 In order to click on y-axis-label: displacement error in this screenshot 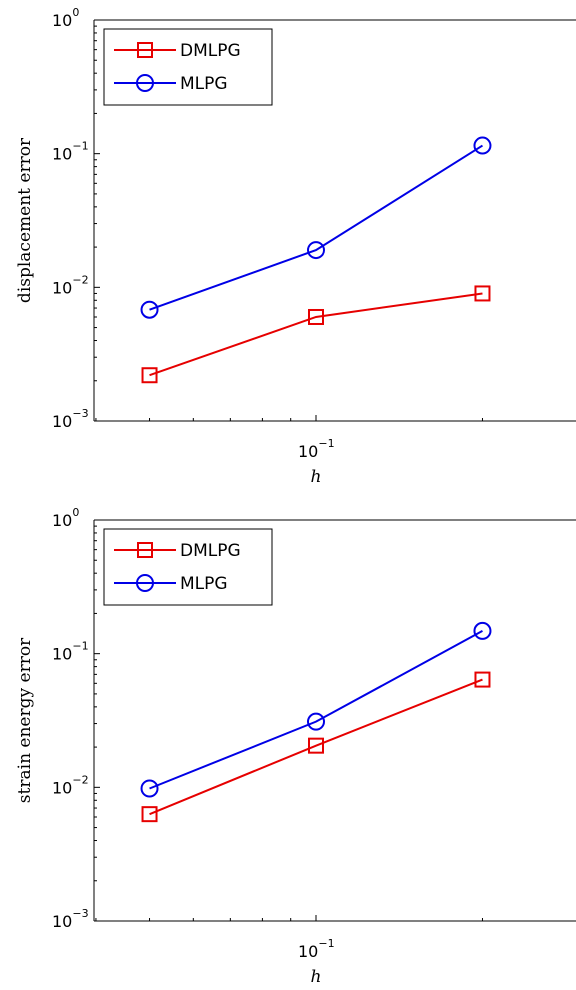, I will do `click(25, 220)`.